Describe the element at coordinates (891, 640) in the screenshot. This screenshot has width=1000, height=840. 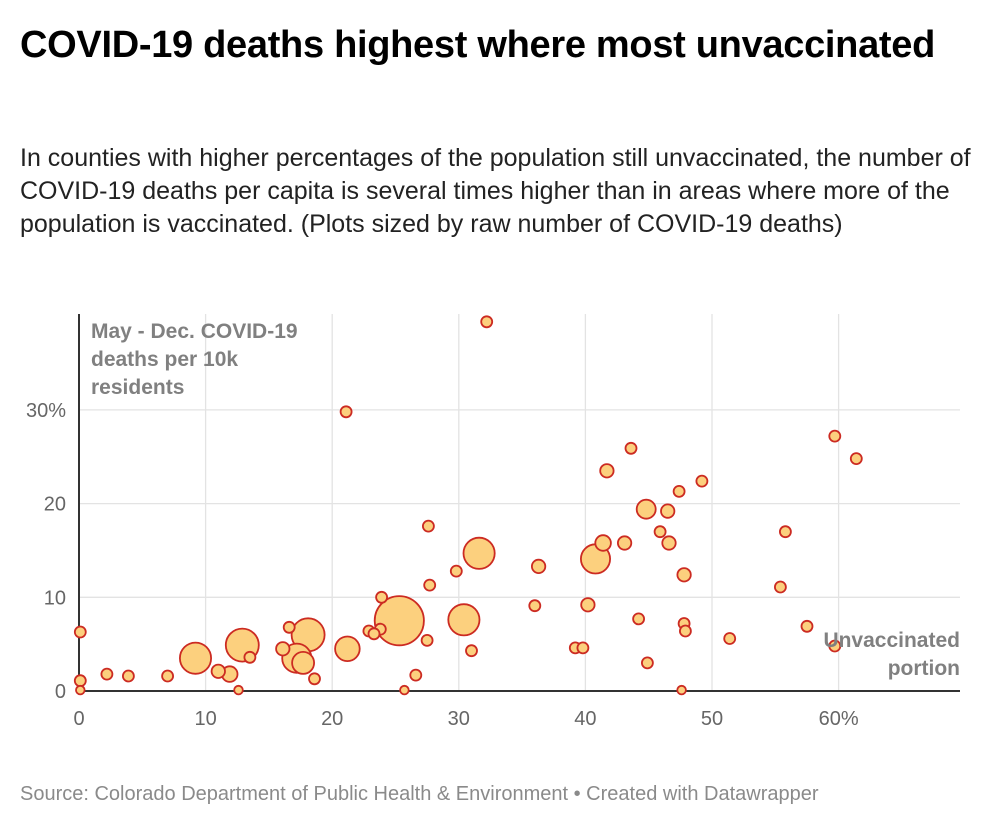
I see `x-axis-label-line: Unvaccinated` at that location.